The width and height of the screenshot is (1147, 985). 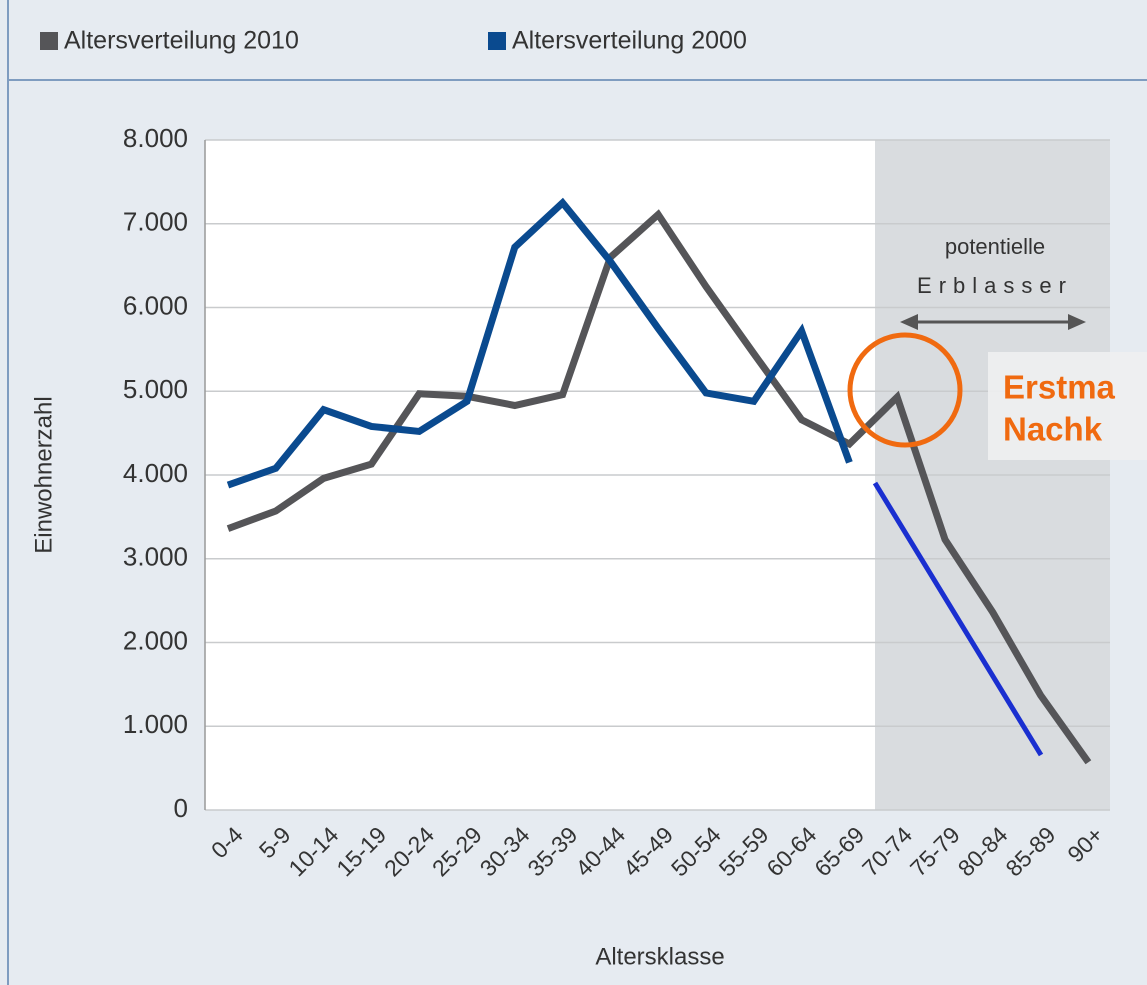 I want to click on callout-text: Nachk, so click(x=1053, y=429).